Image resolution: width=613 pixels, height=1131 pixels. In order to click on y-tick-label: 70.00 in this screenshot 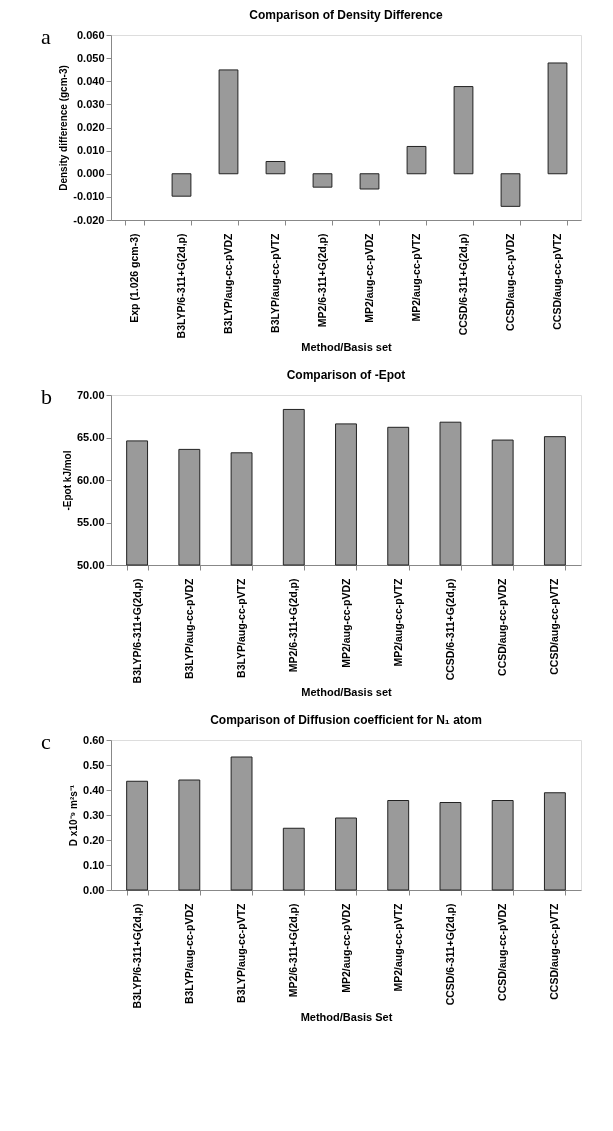, I will do `click(90, 394)`.